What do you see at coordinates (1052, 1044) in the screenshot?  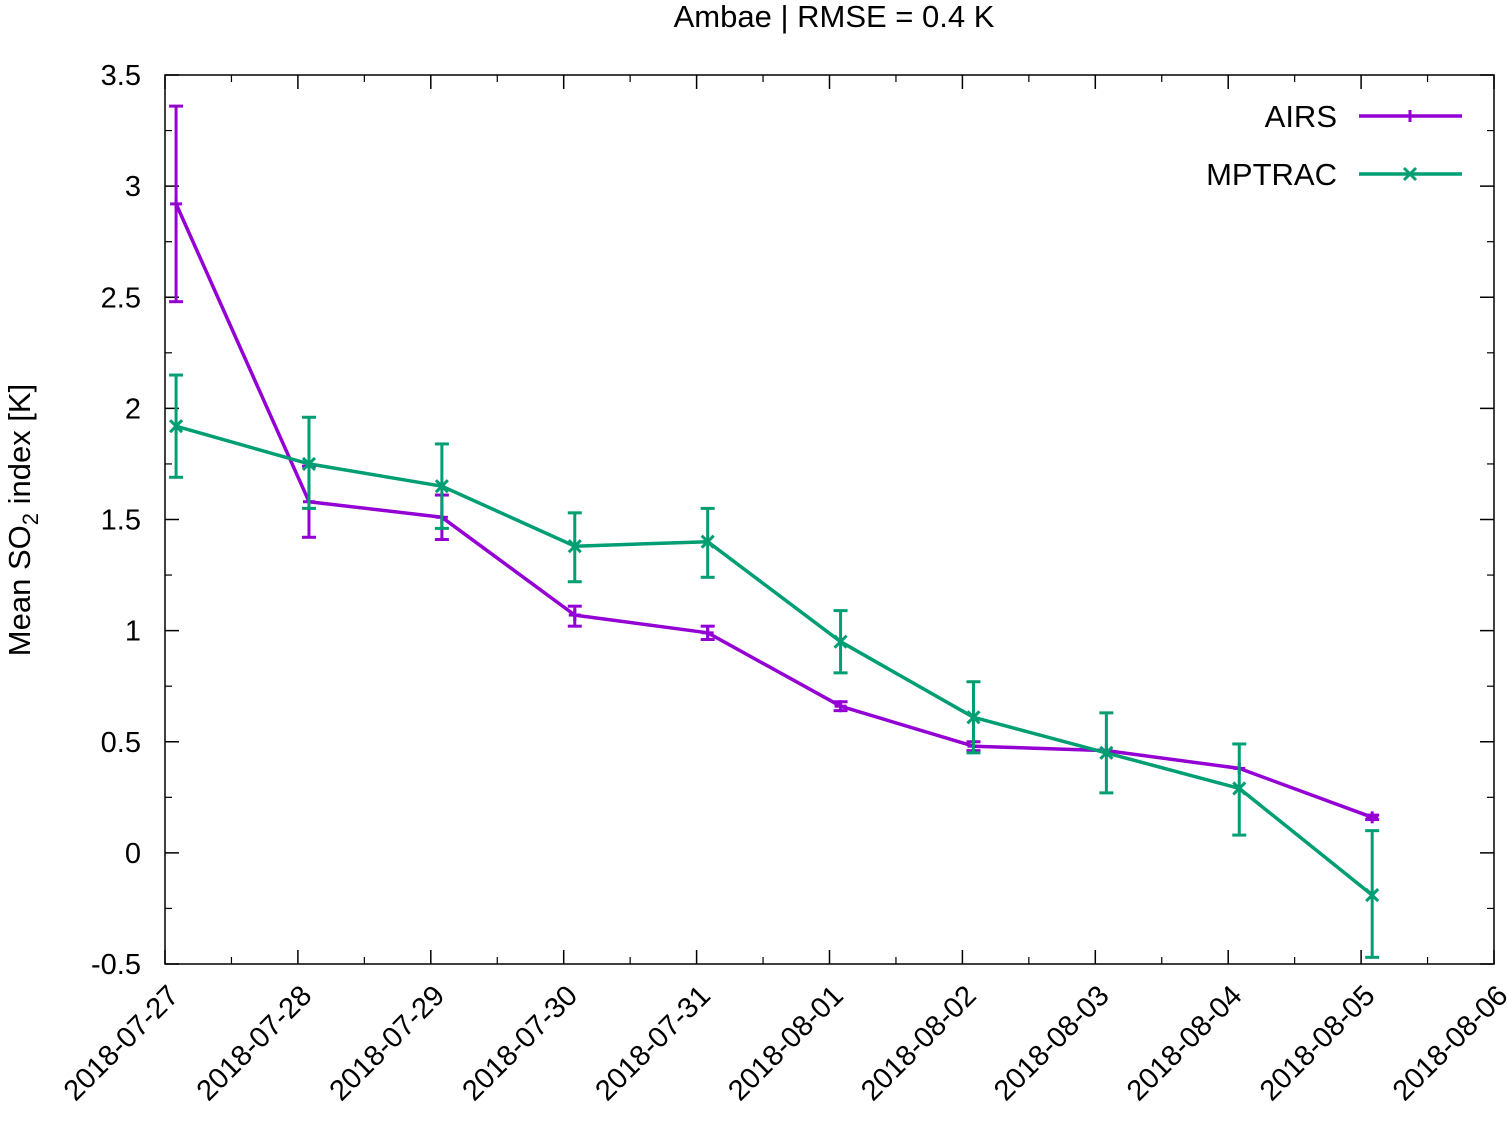 I see `x-tick-label: 2018-08-03` at bounding box center [1052, 1044].